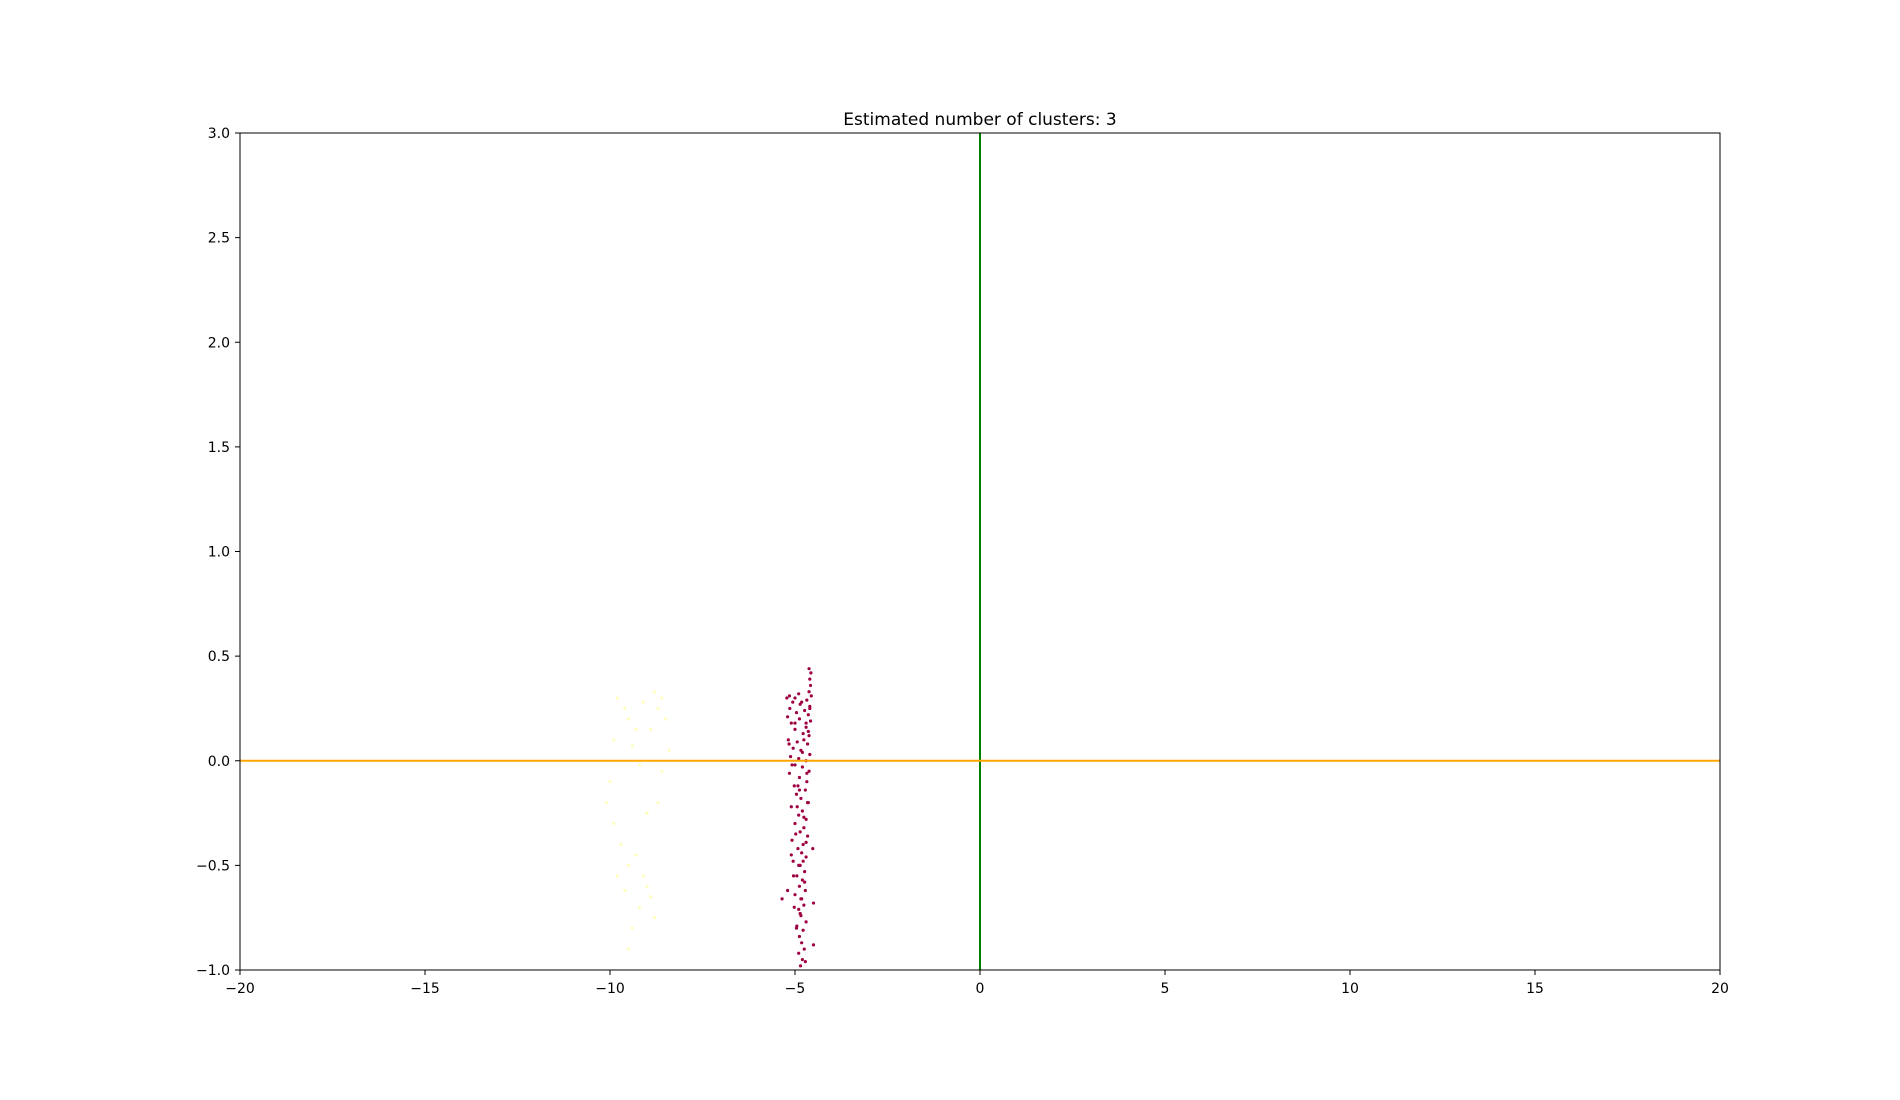 Image resolution: width=1900 pixels, height=1100 pixels. I want to click on x-tick-label: −20, so click(240, 989).